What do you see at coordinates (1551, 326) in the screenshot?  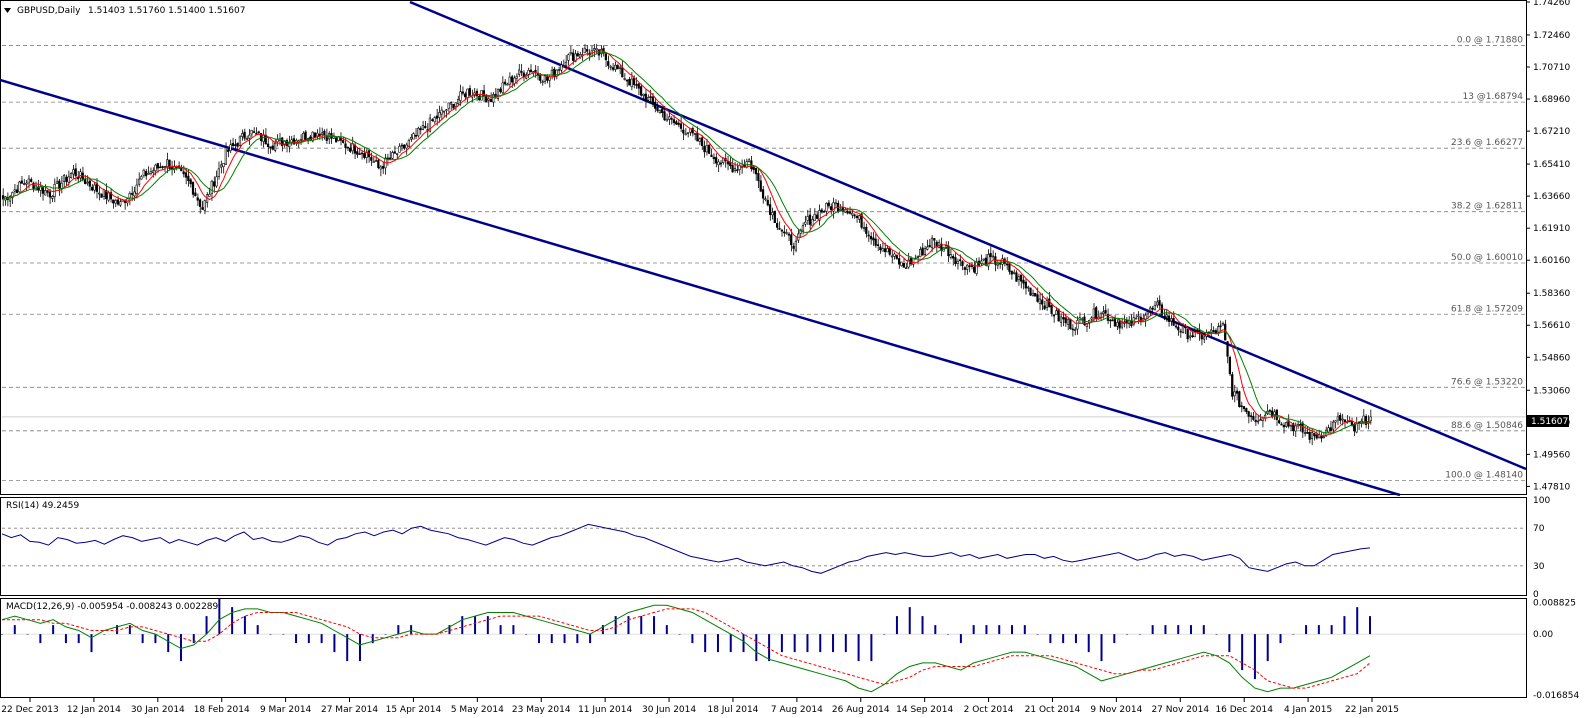 I see `price-tick-label: 1.56610` at bounding box center [1551, 326].